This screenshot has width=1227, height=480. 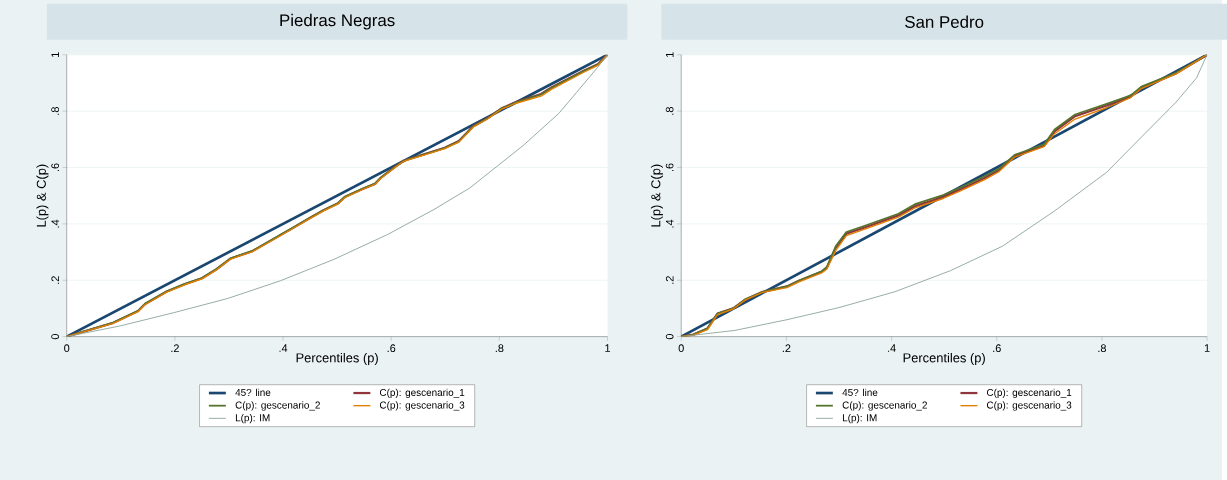 I want to click on chart-title: Piedras Negras, so click(x=337, y=21).